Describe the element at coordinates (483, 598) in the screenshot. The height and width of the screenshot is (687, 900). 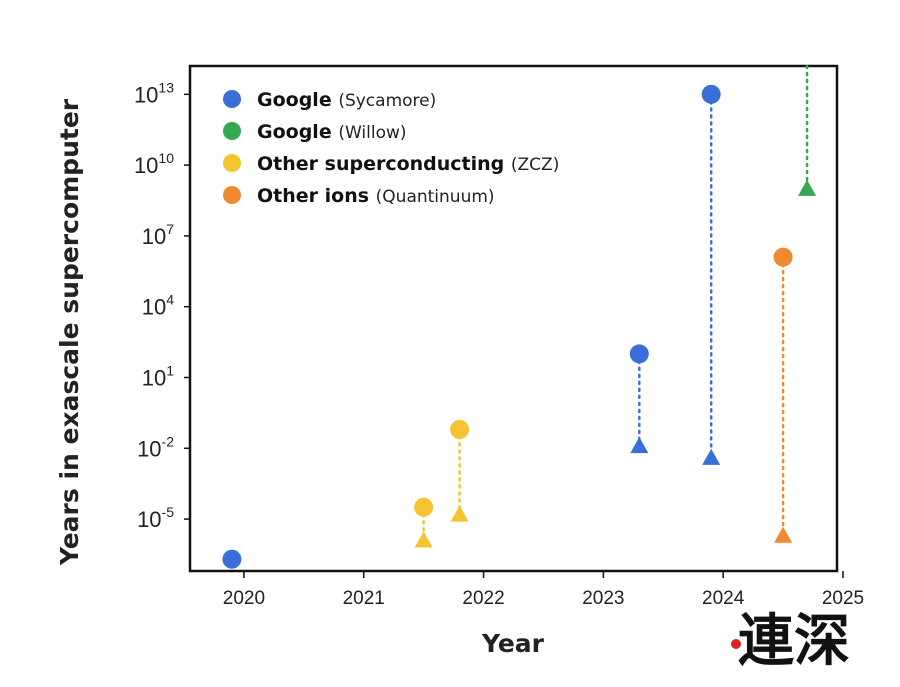
I see `x-tick-label: 2022` at that location.